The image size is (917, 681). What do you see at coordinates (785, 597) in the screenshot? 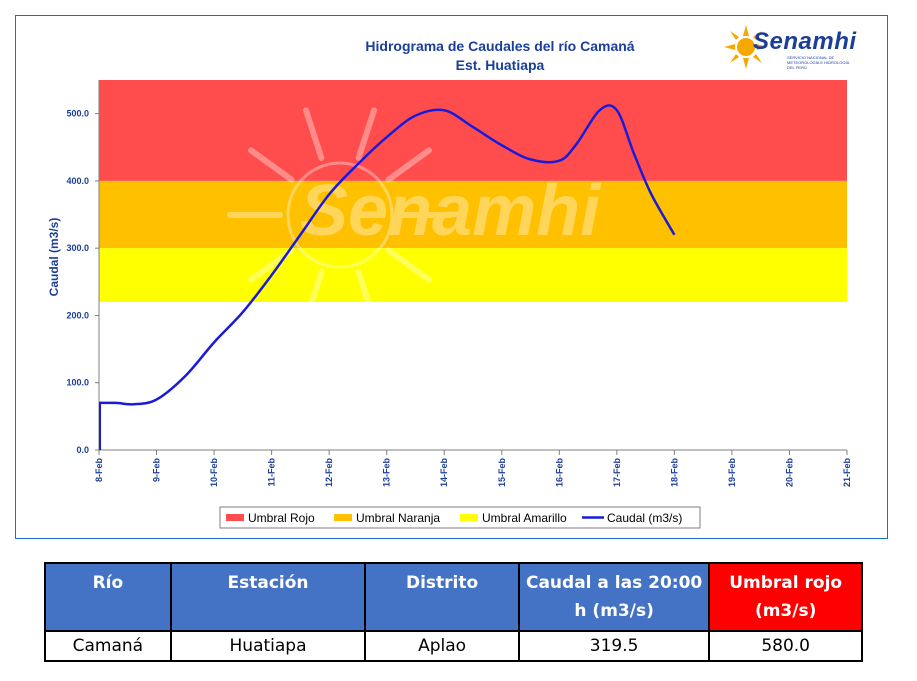
I see `header-umbral-rojo: Umbral rojo (m3/s)` at bounding box center [785, 597].